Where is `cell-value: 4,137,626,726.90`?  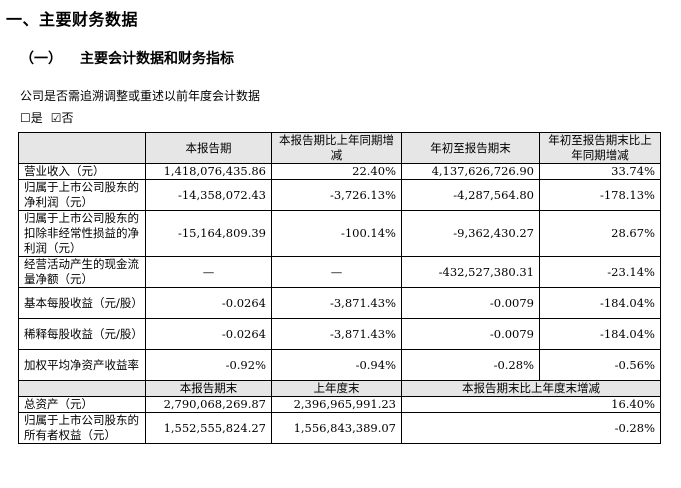
cell-value: 4,137,626,726.90 is located at coordinates (470, 171).